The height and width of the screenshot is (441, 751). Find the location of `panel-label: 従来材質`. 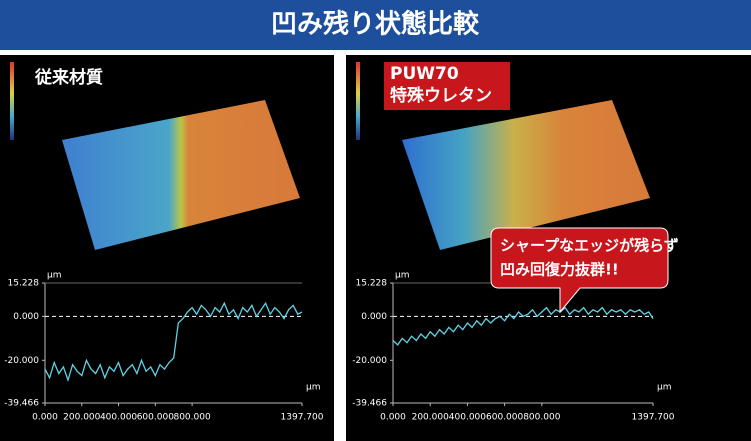

panel-label: 従来材質 is located at coordinates (68, 77).